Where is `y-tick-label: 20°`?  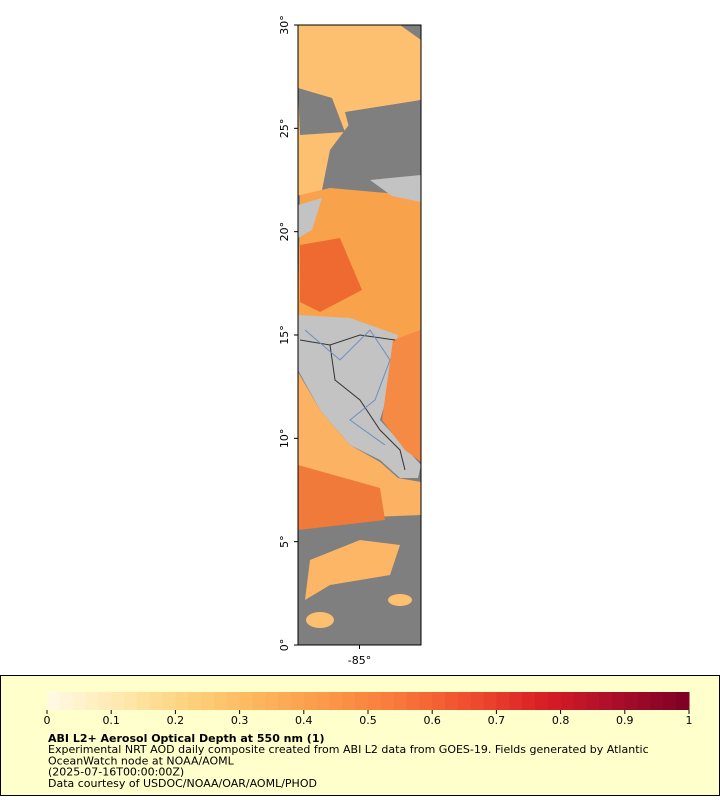
y-tick-label: 20° is located at coordinates (284, 232).